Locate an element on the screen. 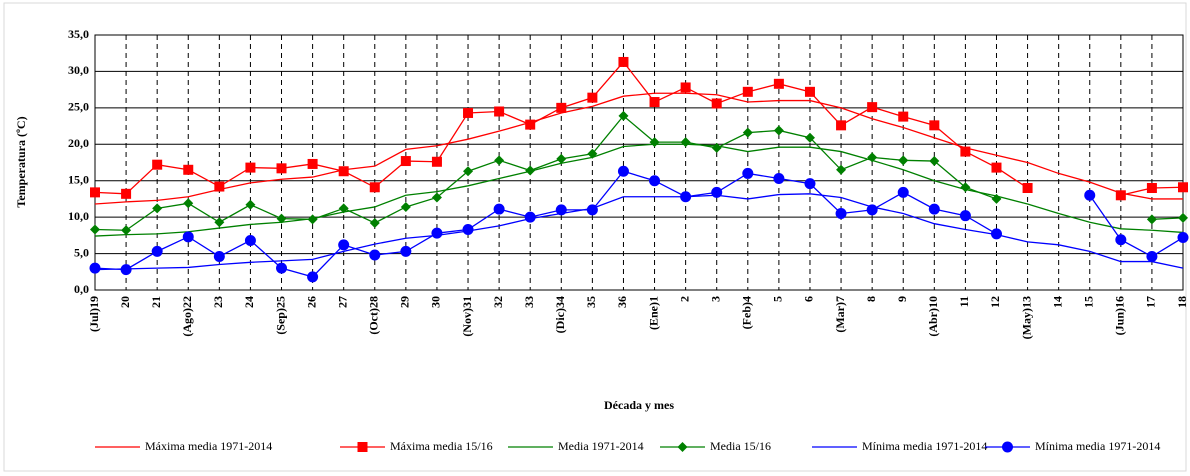 The width and height of the screenshot is (1190, 476). x-tick-label: (Jun)16 is located at coordinates (1120, 315).